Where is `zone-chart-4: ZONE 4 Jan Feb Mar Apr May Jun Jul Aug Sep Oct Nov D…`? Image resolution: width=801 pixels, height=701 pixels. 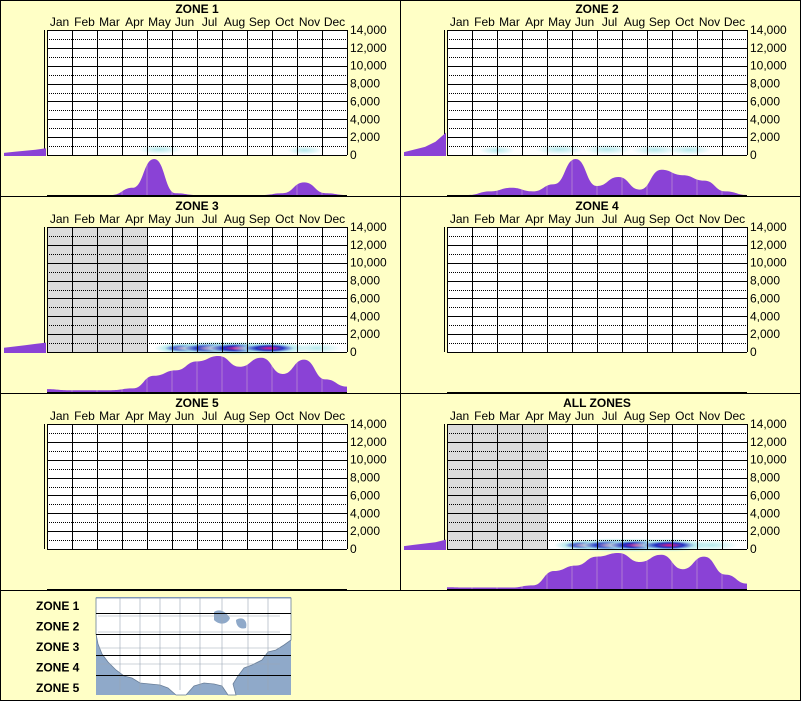
zone-chart-4: ZONE 4 Jan Feb Mar Apr May Jun Jul Aug Sep Oct Nov D… is located at coordinates (615, 296).